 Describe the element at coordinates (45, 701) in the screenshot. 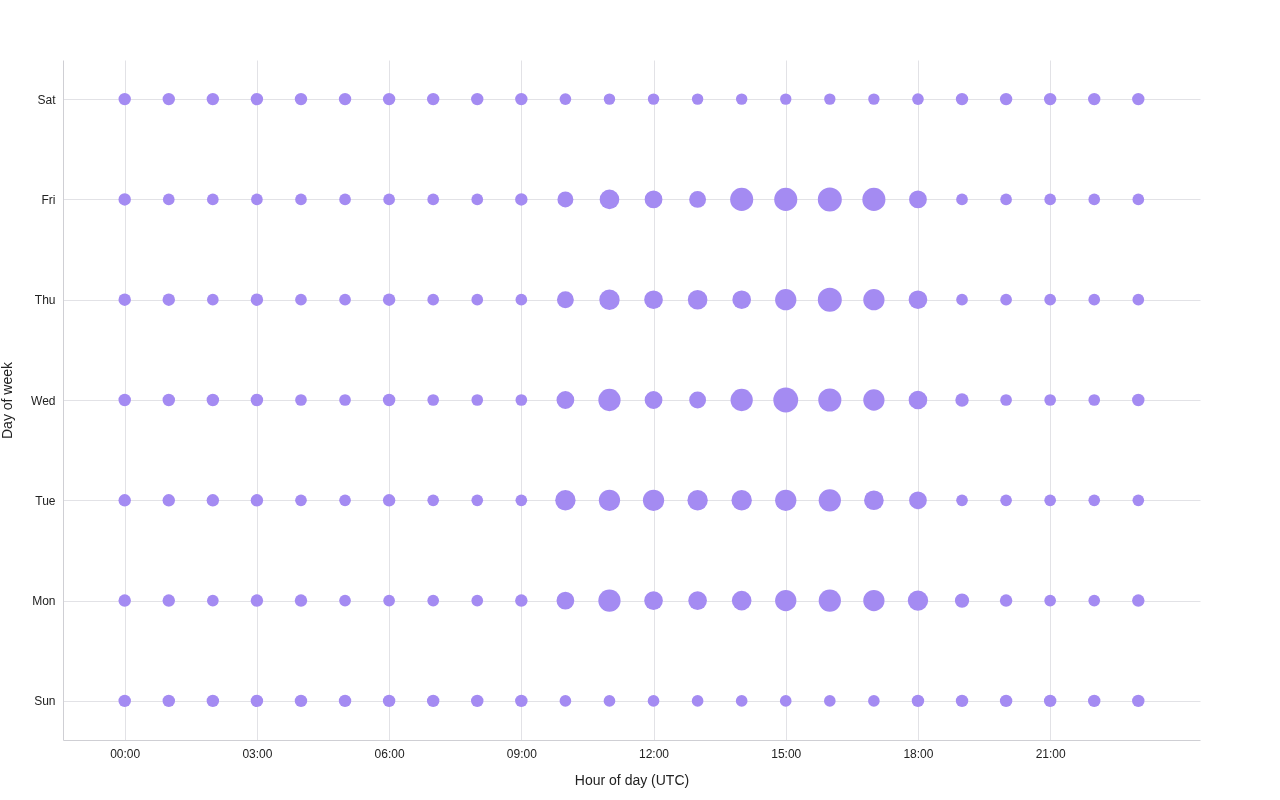

I see `y-tick-label: Sun` at that location.